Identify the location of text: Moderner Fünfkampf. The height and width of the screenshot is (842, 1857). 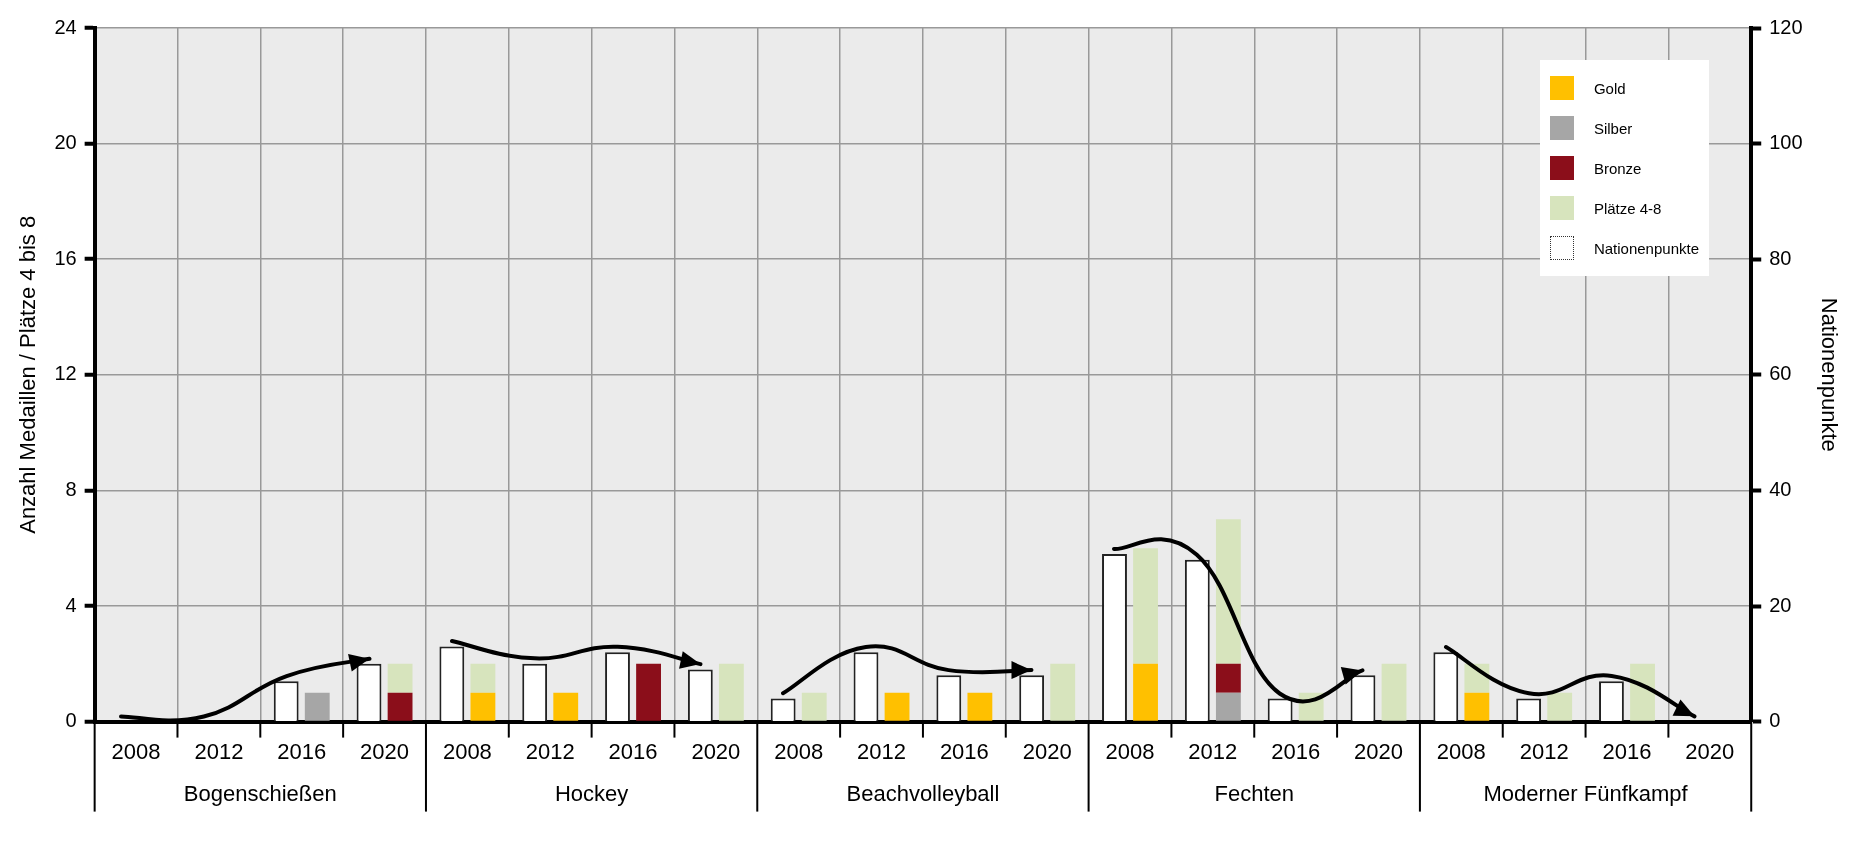
(1586, 793).